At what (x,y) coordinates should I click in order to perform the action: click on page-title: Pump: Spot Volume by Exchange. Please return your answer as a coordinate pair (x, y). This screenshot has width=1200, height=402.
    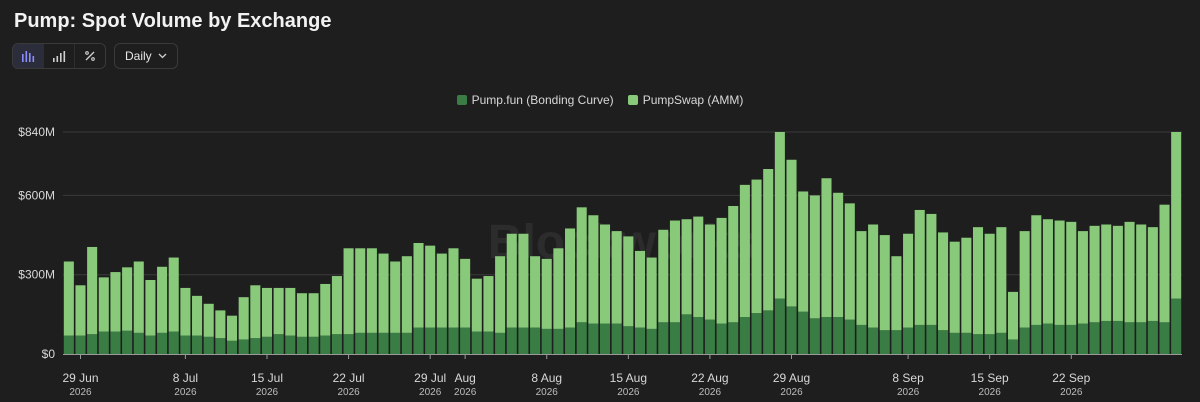
    Looking at the image, I should click on (173, 21).